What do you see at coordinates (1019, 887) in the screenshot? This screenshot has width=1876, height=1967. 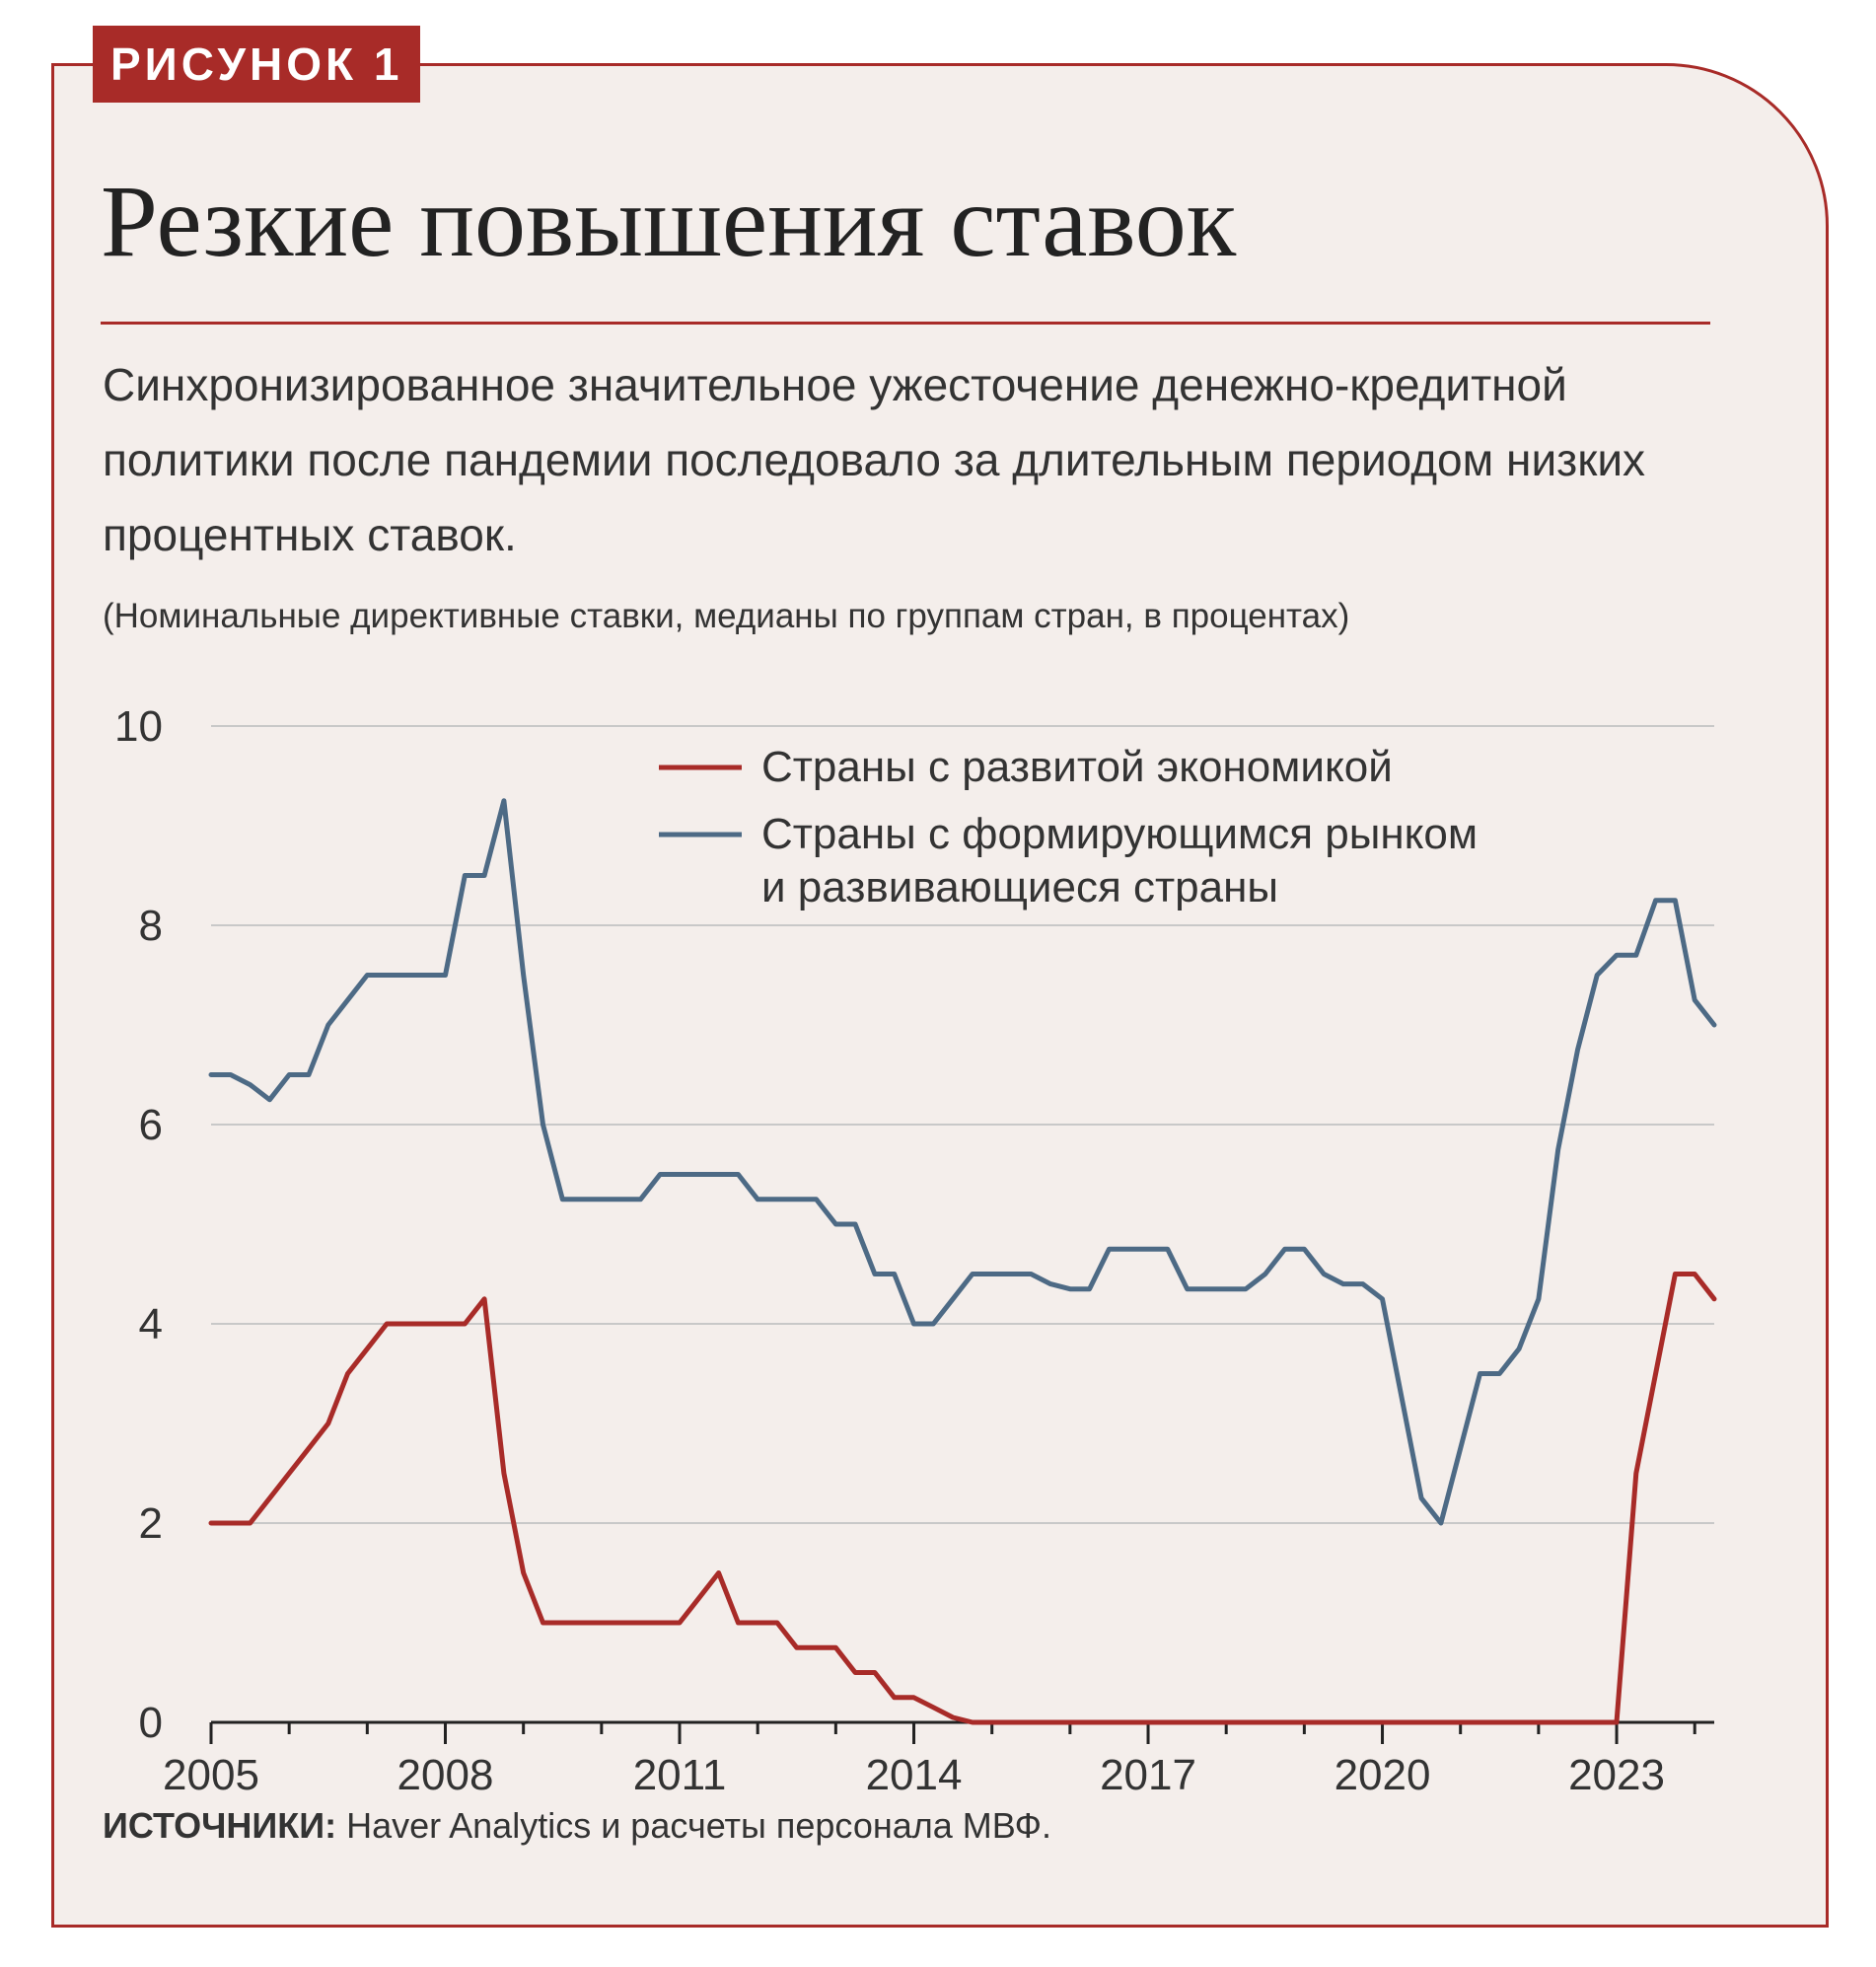 I see `legend-label-emerging-line2: и развивающиеся страны` at bounding box center [1019, 887].